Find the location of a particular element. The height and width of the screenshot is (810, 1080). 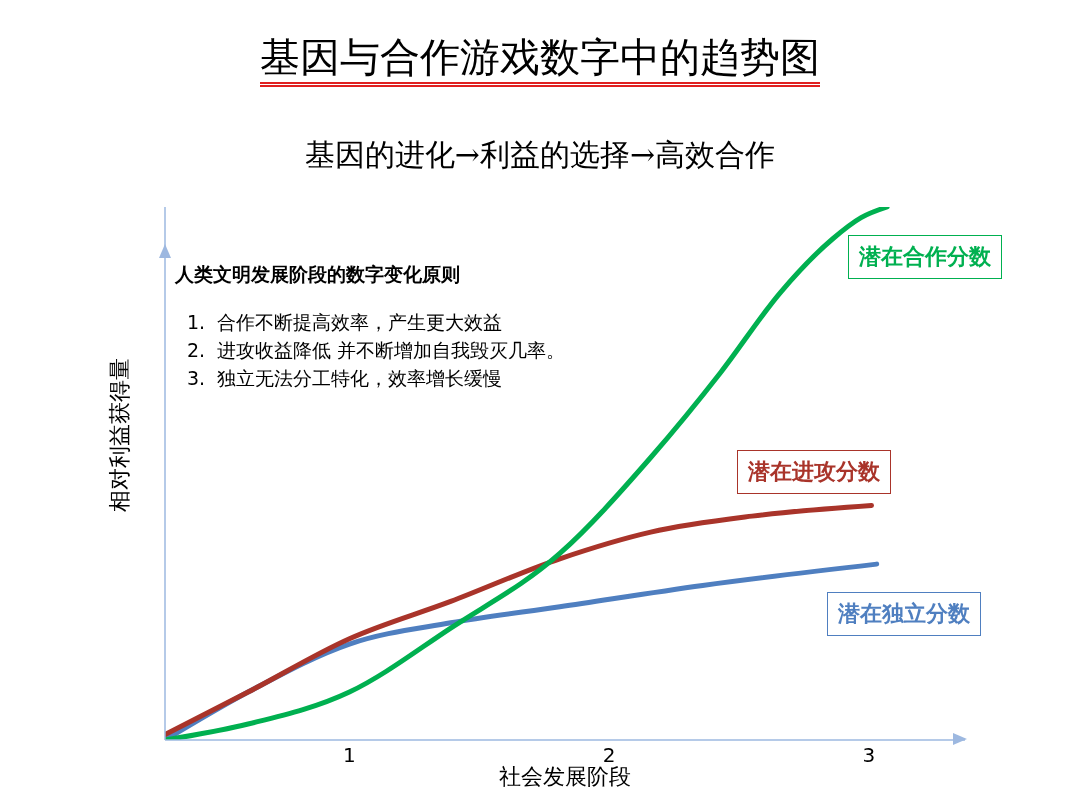

x-tick-label: 1 is located at coordinates (349, 755).